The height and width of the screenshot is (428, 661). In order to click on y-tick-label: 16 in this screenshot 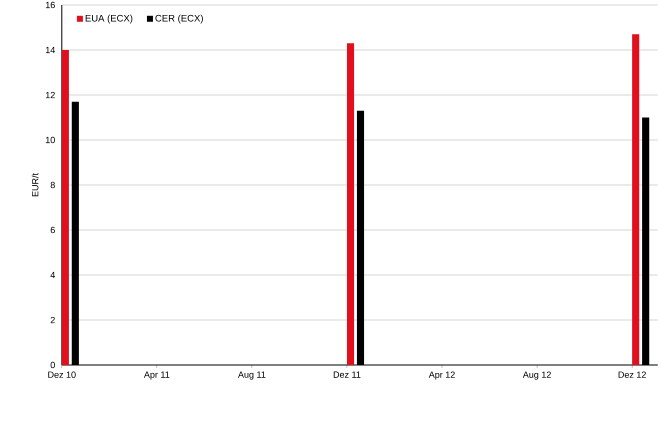, I will do `click(50, 5)`.